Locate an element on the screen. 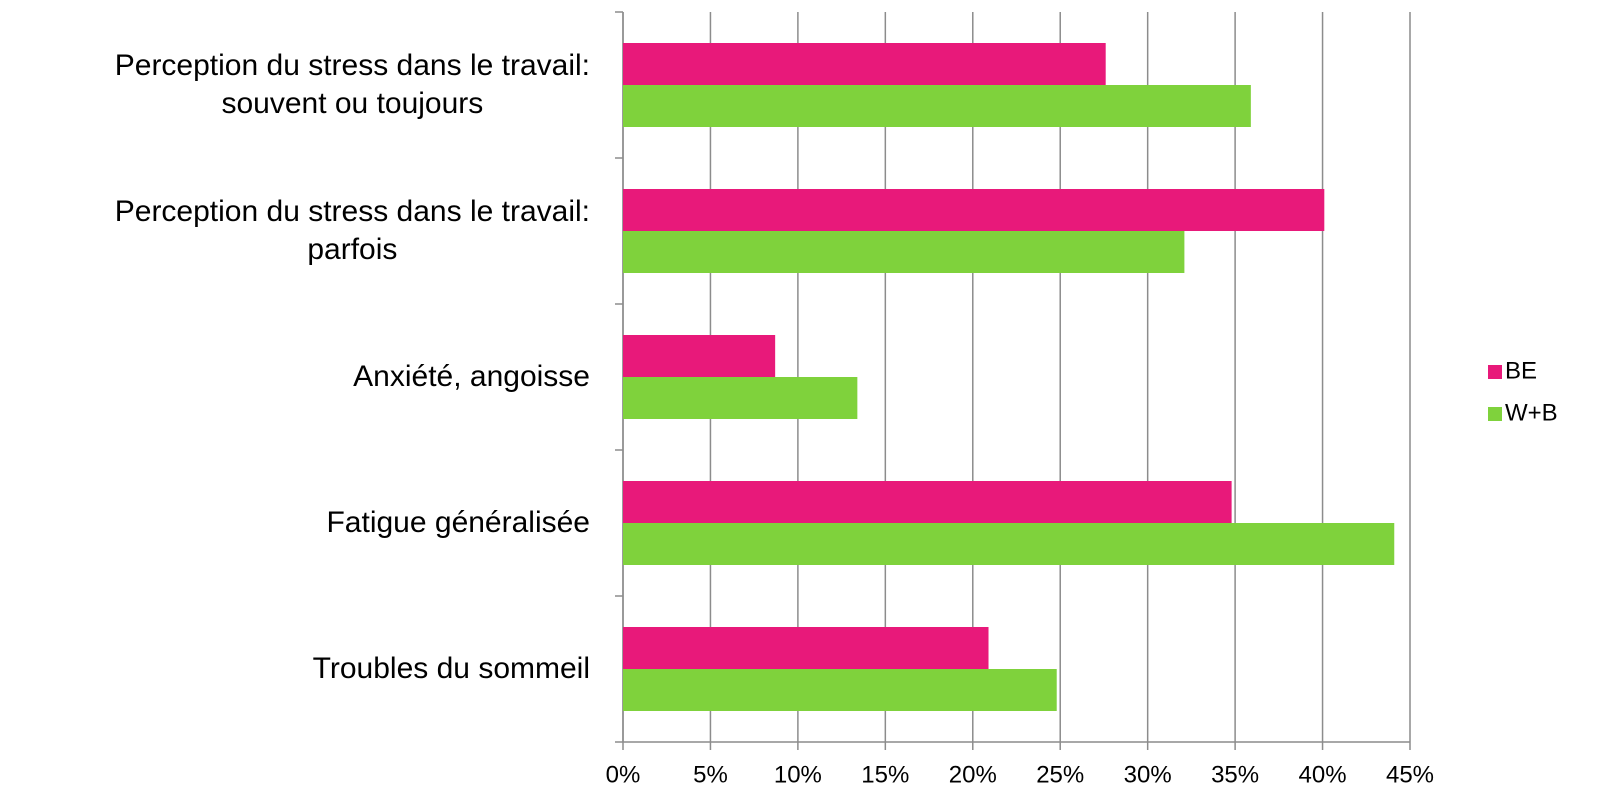  x-tick-label: 35% is located at coordinates (1235, 774).